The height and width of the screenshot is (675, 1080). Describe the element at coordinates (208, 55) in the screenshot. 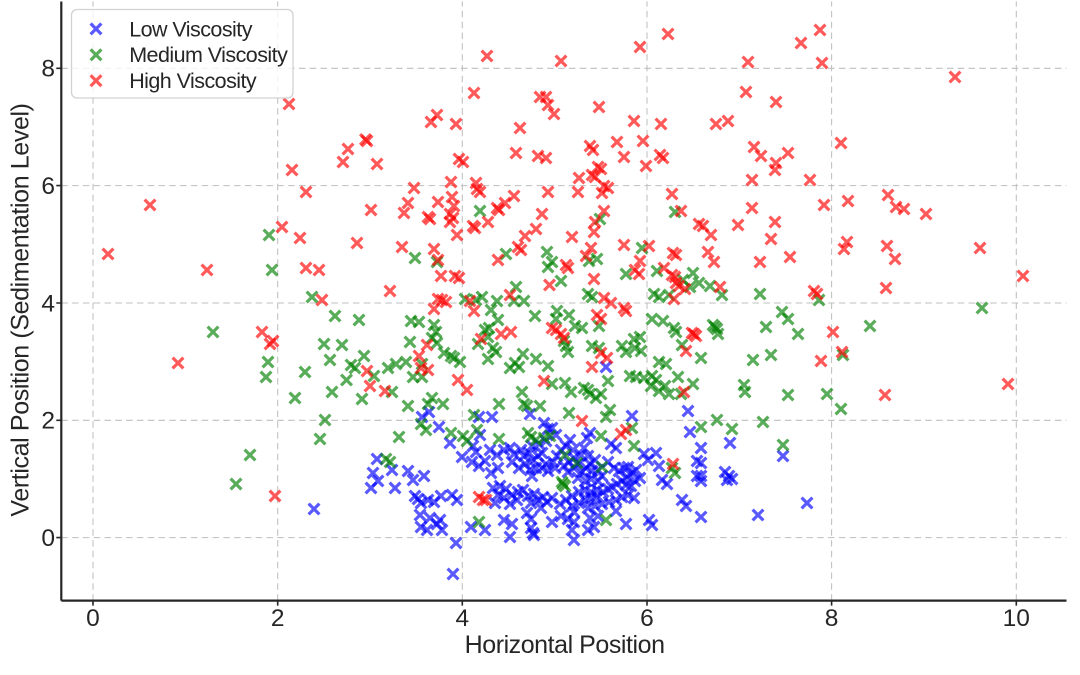

I see `svg-text: Medium Viscosity` at that location.